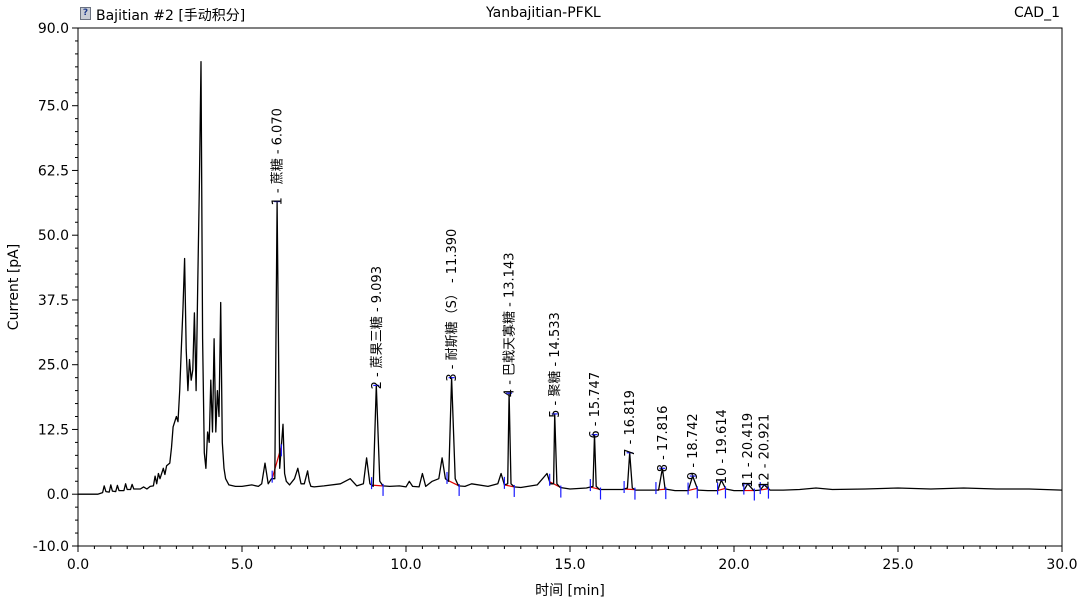 This screenshot has width=1080, height=603. Describe the element at coordinates (452, 305) in the screenshot. I see `peak-label: 3 - 耐斯糖（S） - 11.390` at that location.